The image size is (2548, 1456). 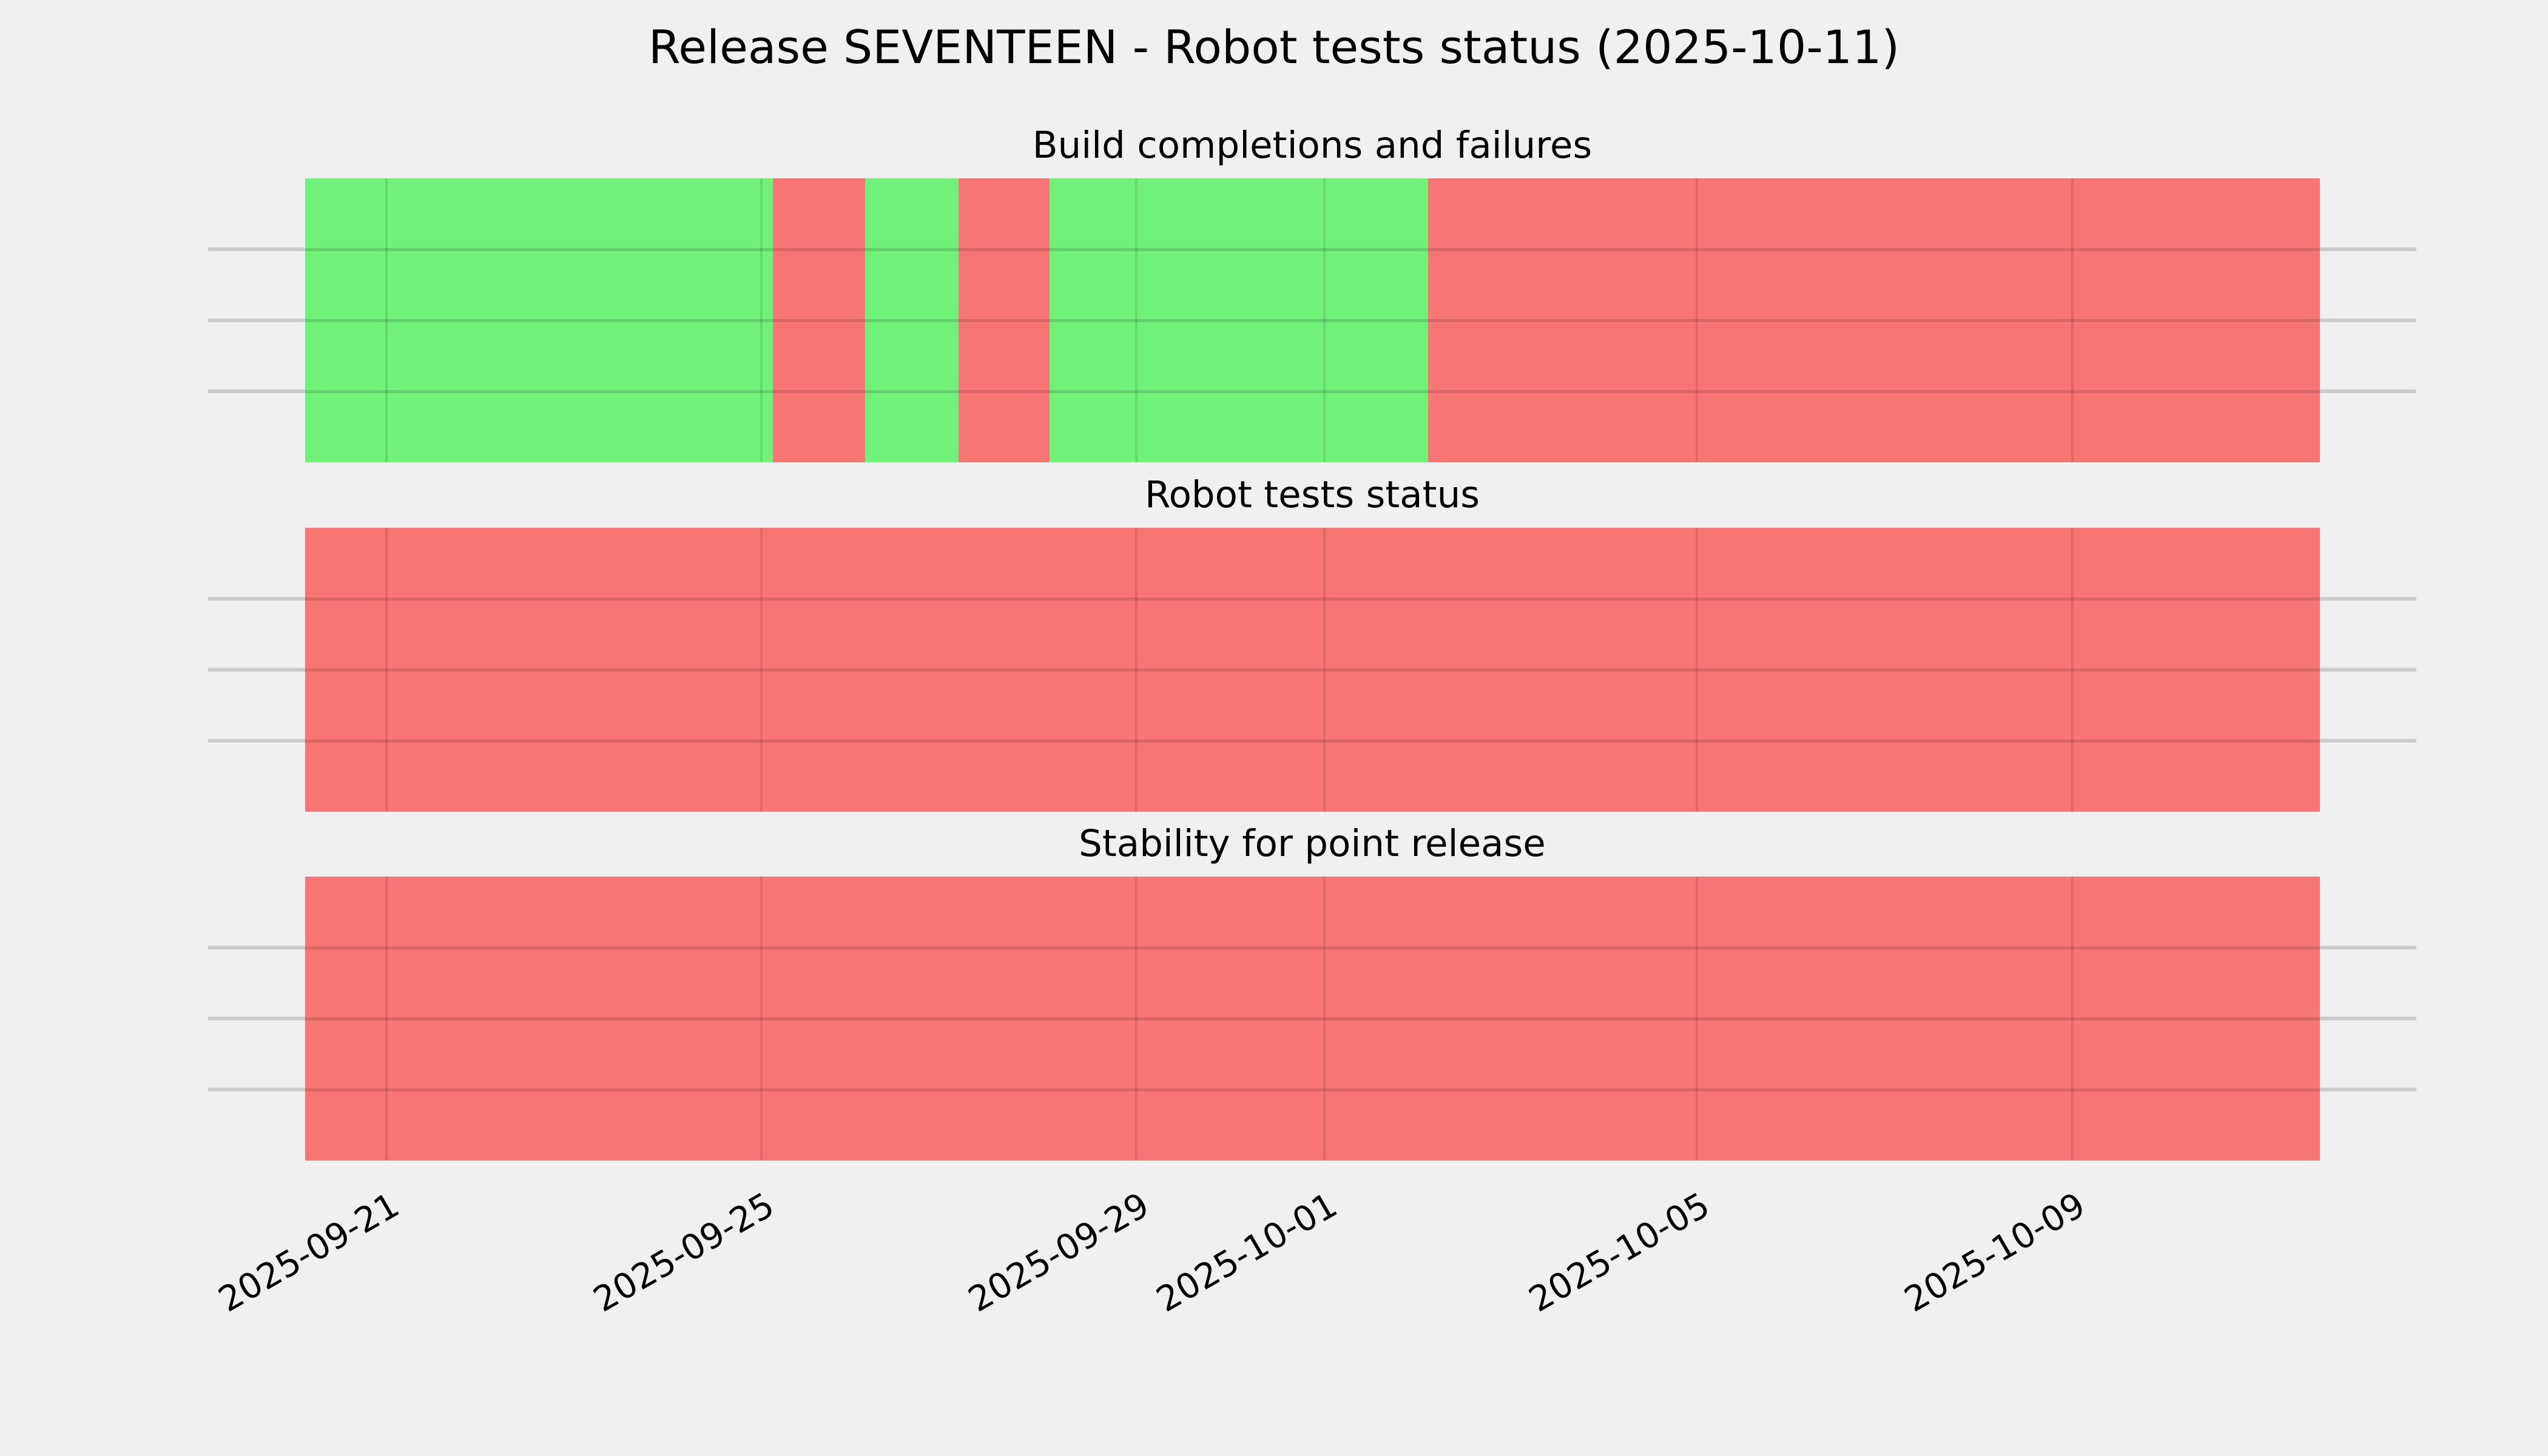 What do you see at coordinates (1619, 1253) in the screenshot?
I see `x-tick-label: 2025-10-05` at bounding box center [1619, 1253].